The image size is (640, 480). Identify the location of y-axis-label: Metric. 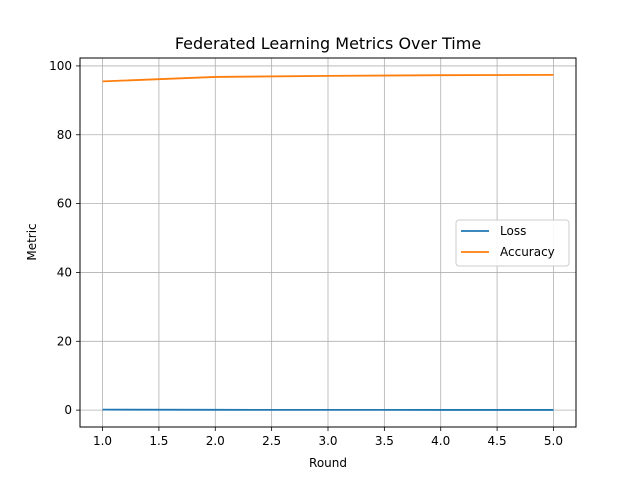
(32, 241).